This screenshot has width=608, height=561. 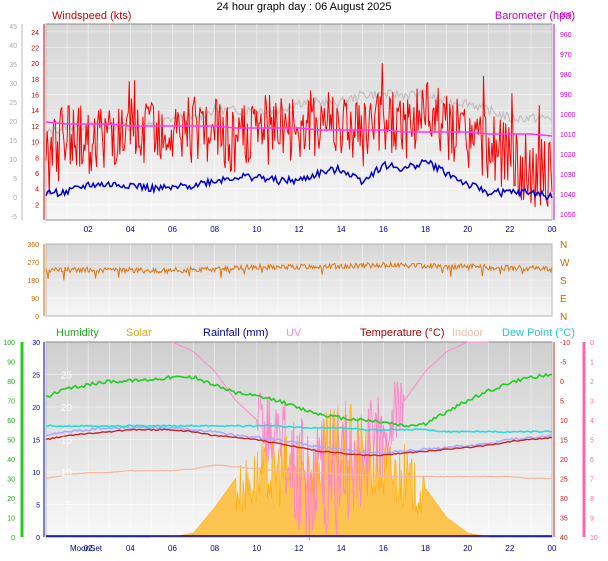 I want to click on temperature-axis-tick: 15, so click(x=564, y=441).